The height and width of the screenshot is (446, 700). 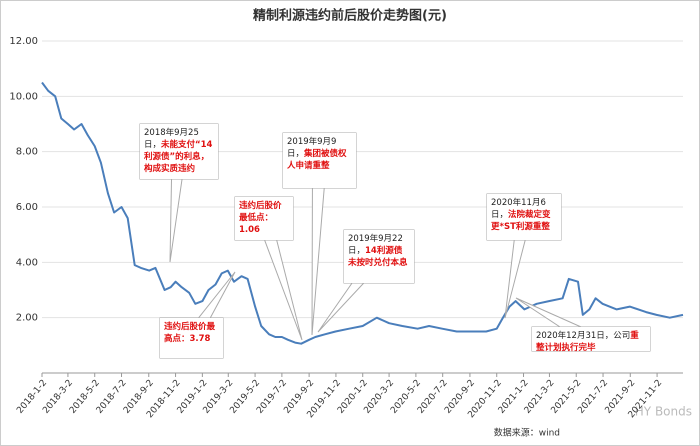 What do you see at coordinates (190, 333) in the screenshot?
I see `callout-event: 违约后股价最高点：3.78` at bounding box center [190, 333].